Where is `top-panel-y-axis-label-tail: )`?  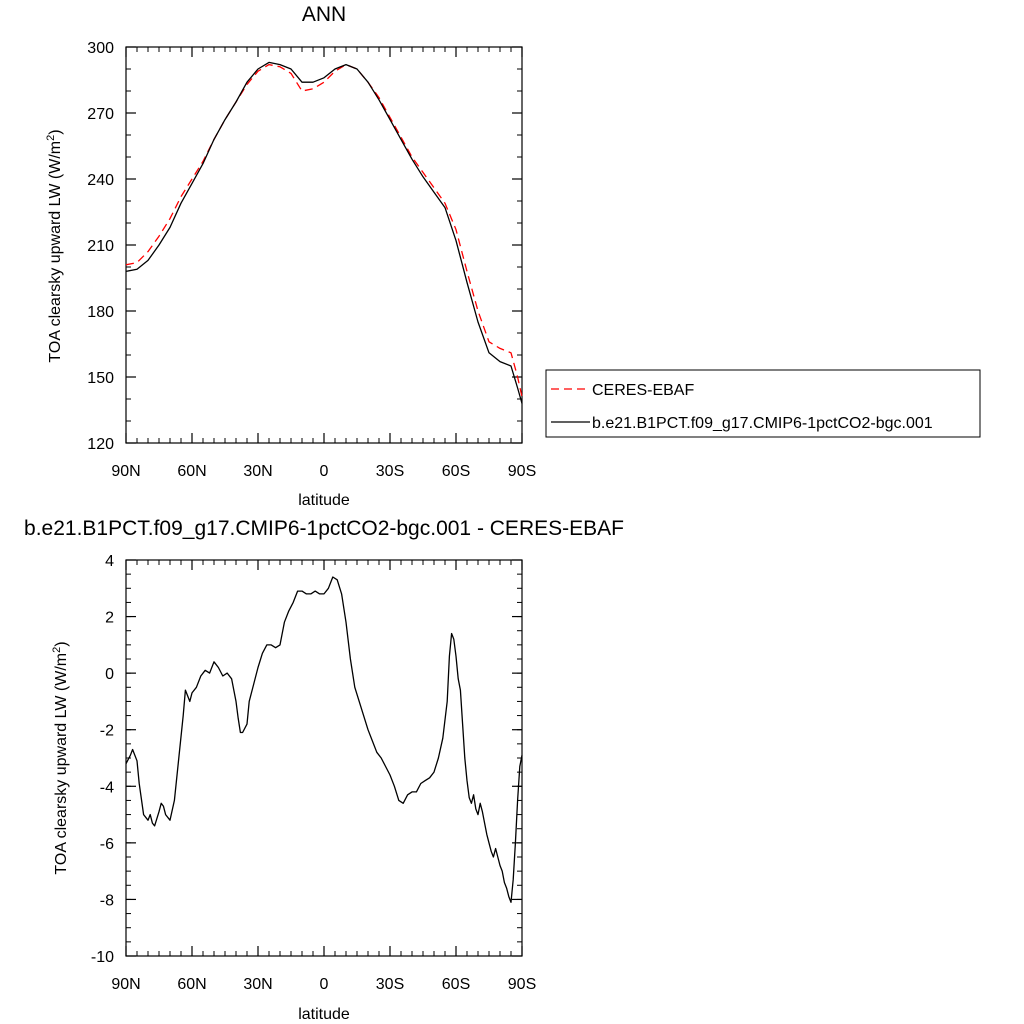 top-panel-y-axis-label-tail: ) is located at coordinates (55, 131).